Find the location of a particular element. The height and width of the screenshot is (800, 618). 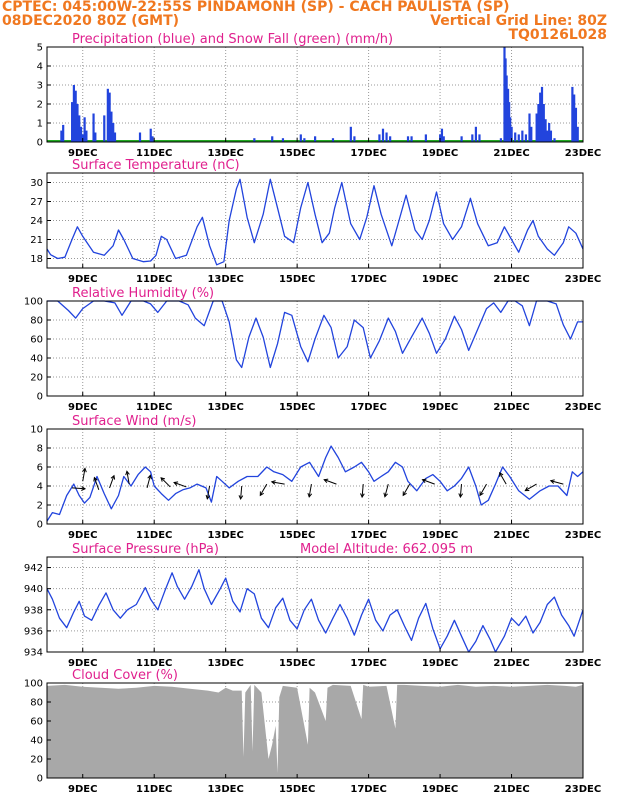

wind-xtick-label: 15DEC is located at coordinates (297, 535).